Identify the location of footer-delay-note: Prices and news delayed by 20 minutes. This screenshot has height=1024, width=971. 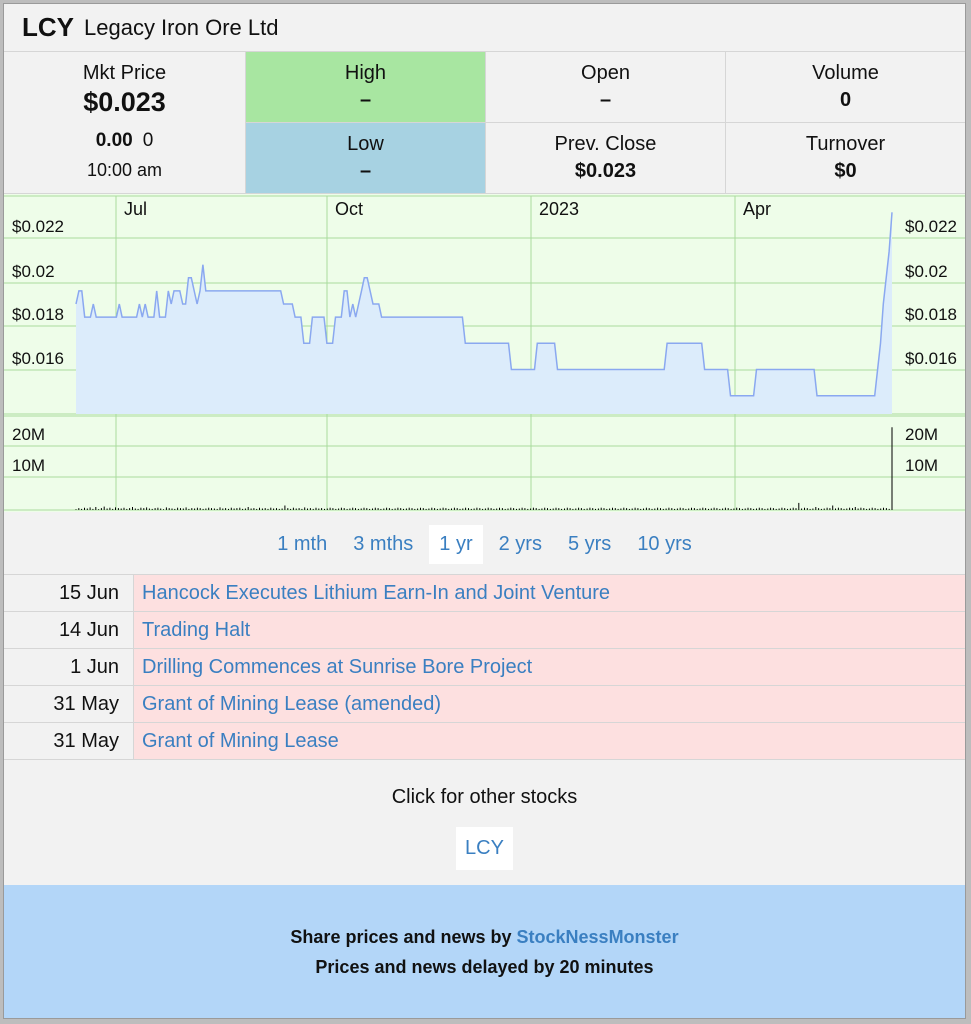
(484, 967).